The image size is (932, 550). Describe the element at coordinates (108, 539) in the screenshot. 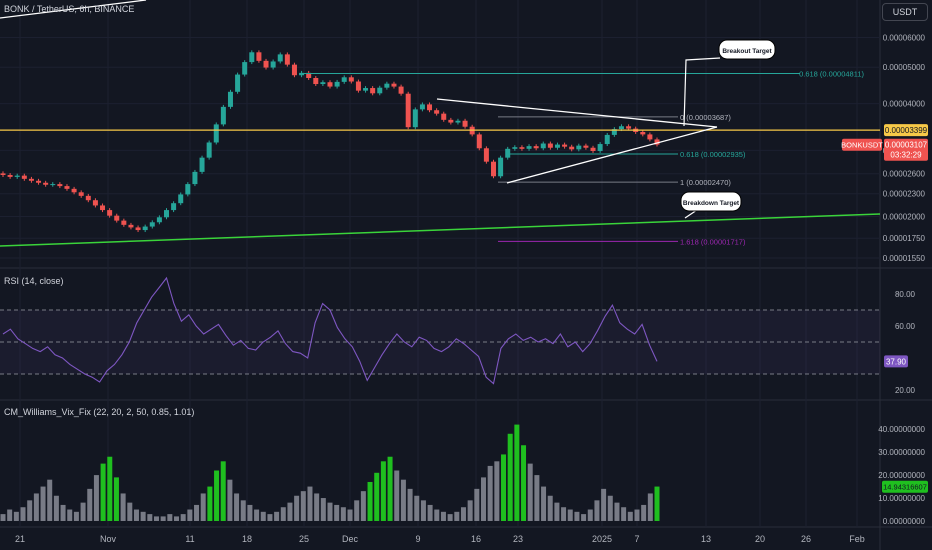

I see `time-tick-label: Nov` at that location.